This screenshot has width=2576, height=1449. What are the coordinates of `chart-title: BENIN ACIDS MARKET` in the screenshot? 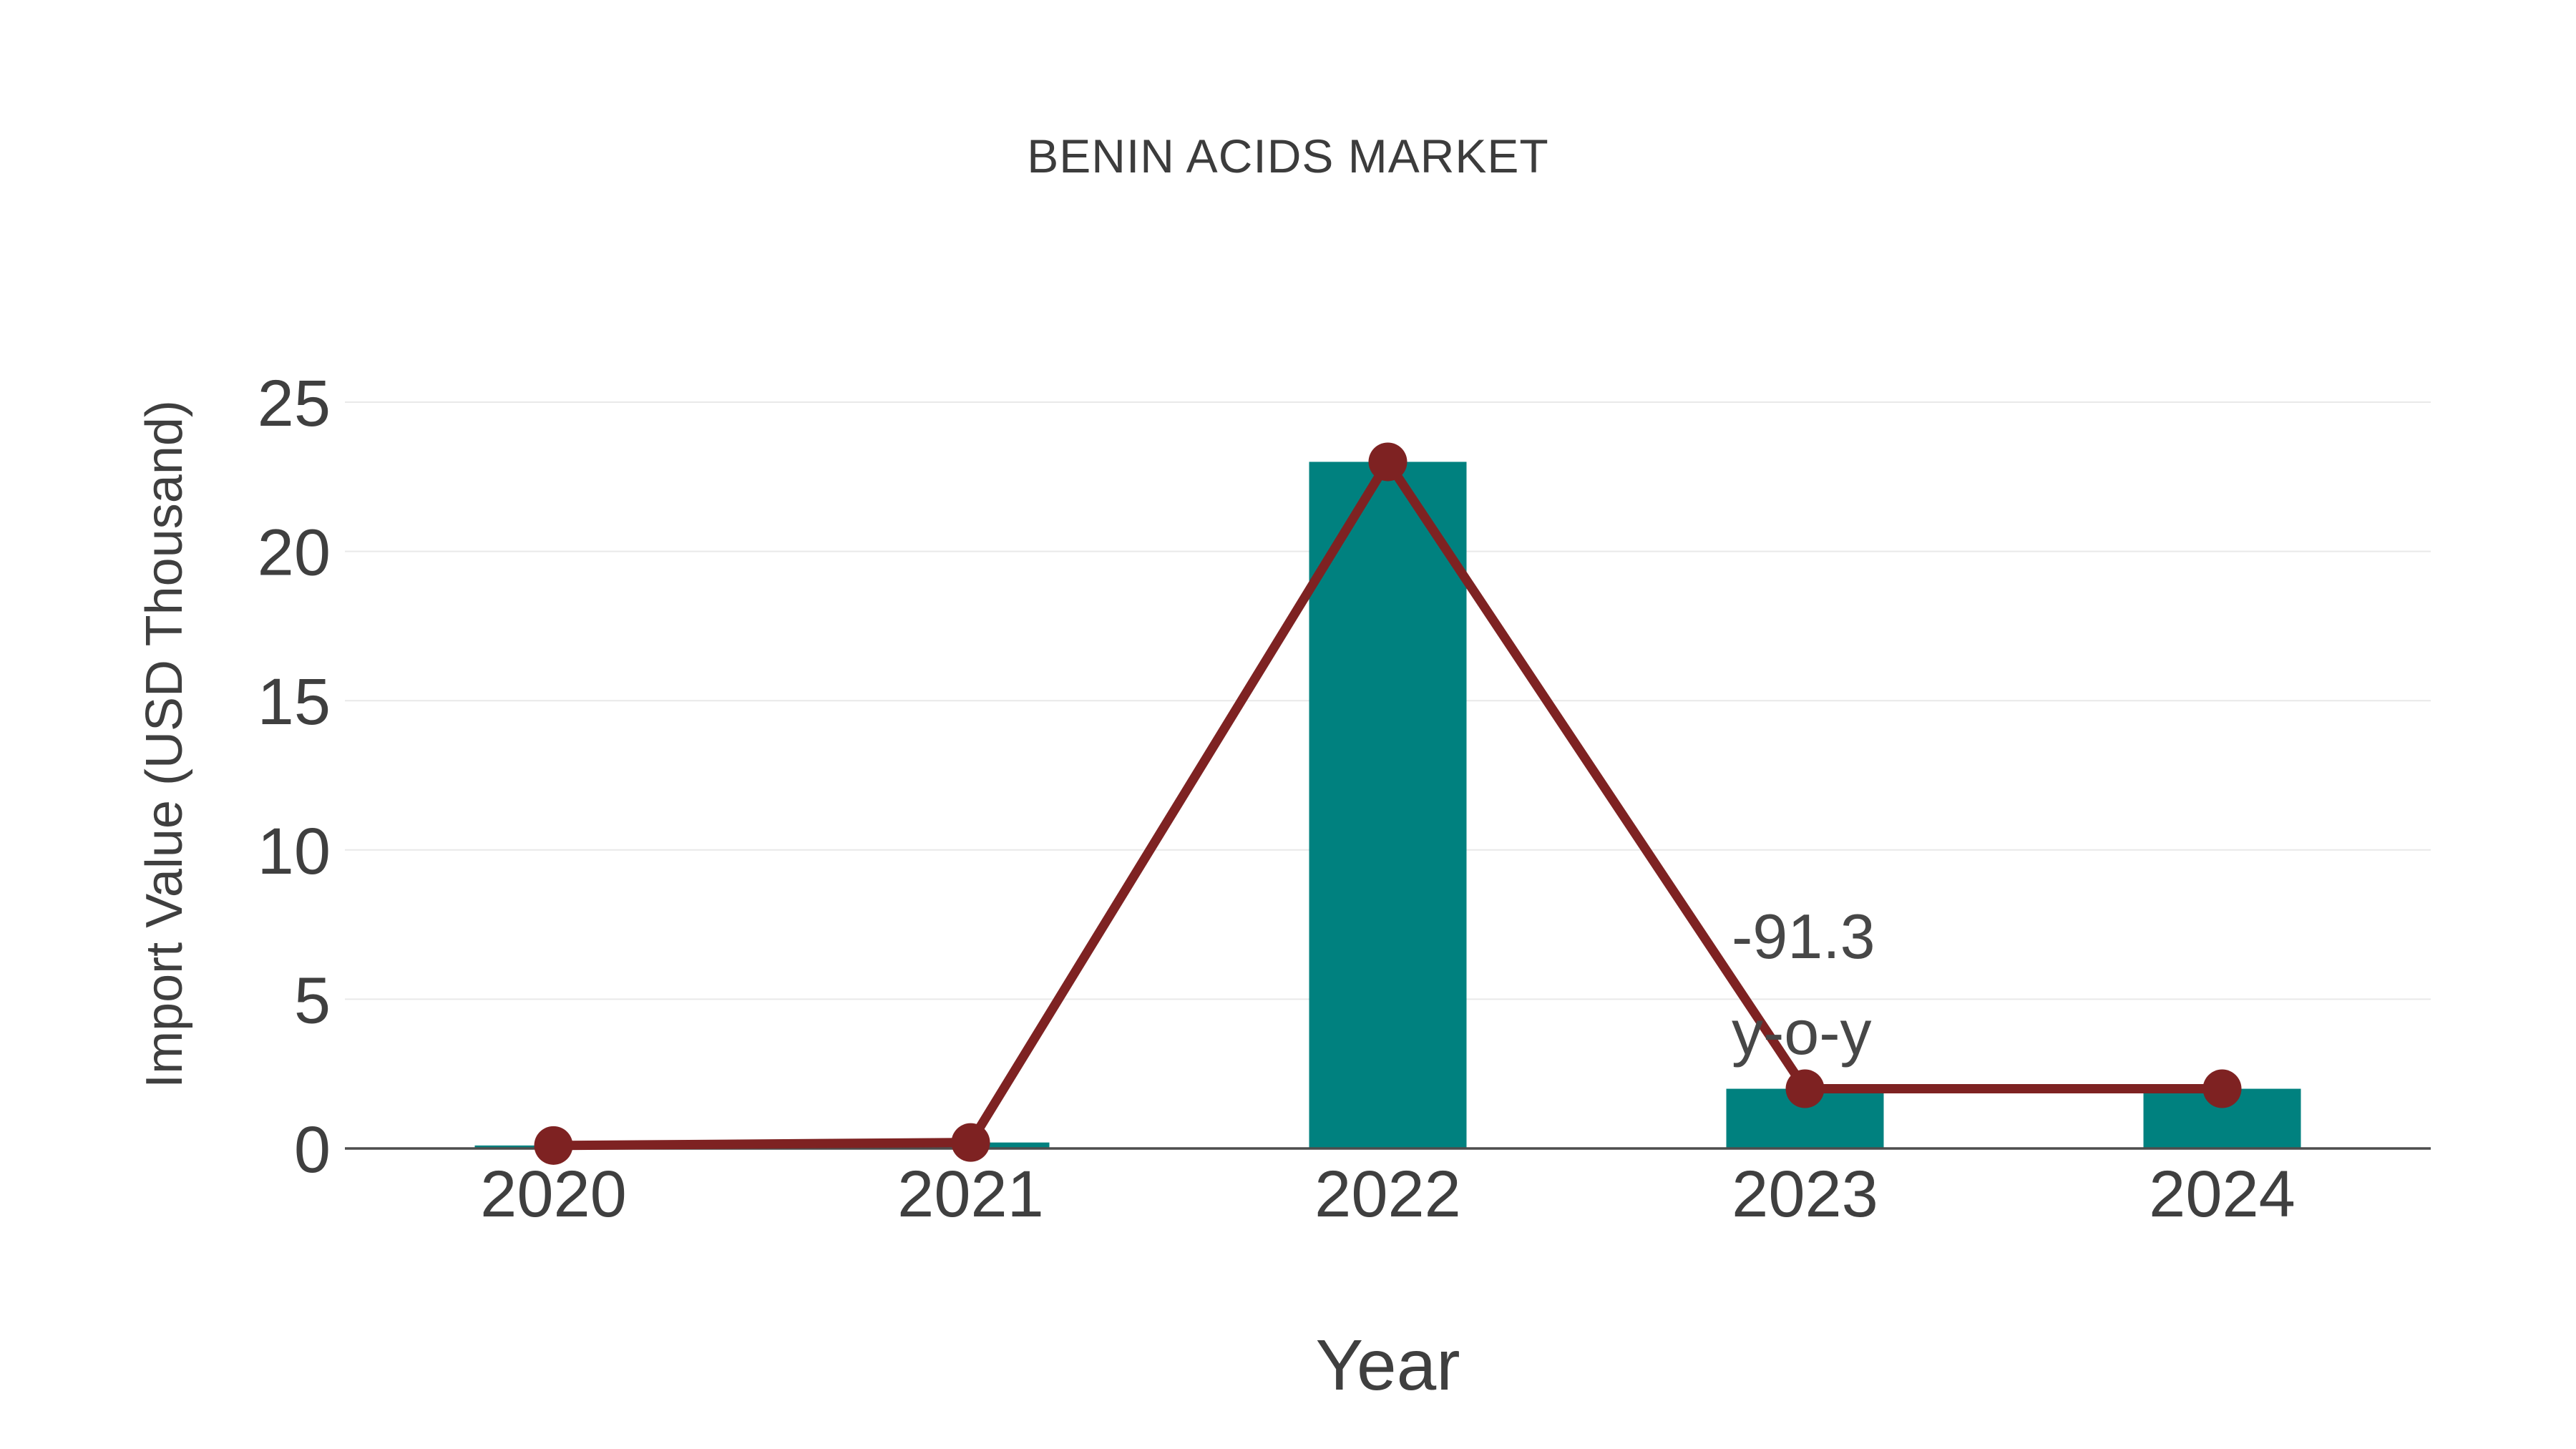 It's located at (1288, 156).